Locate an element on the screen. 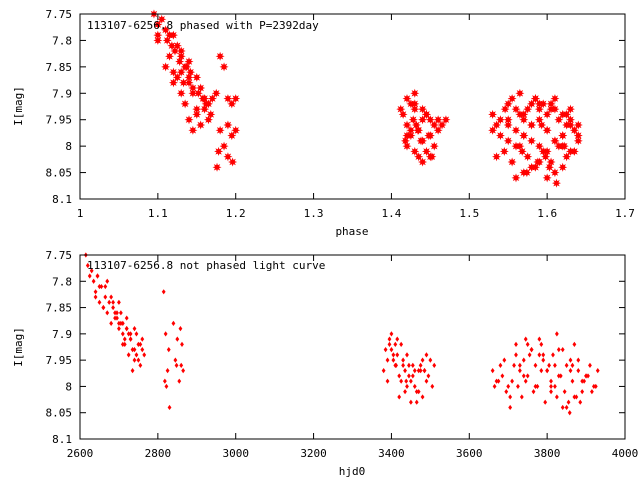 The height and width of the screenshot is (480, 640). not-phased-xtick-label: 2800 is located at coordinates (158, 453).